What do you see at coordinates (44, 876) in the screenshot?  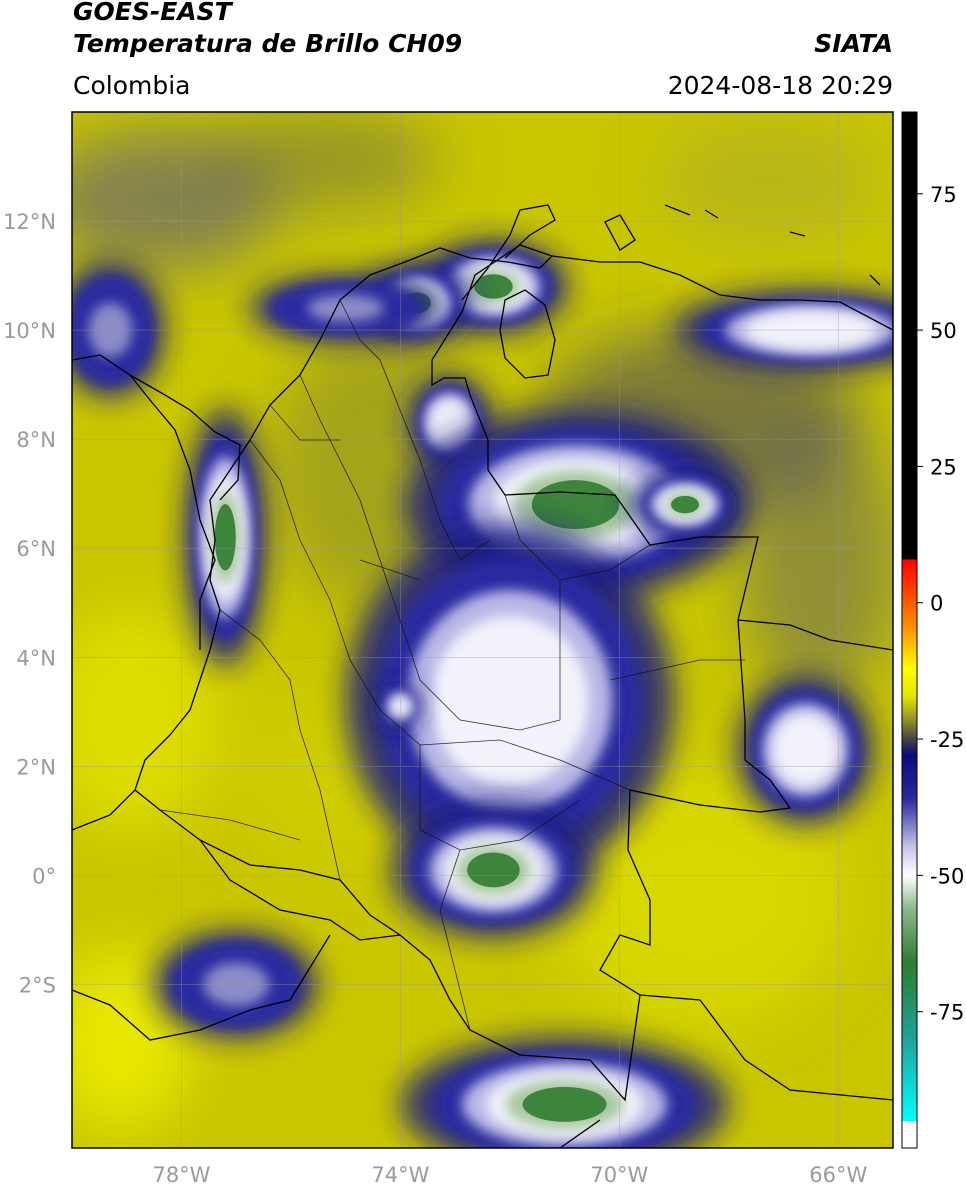 I see `lat-tick-label: 0°` at bounding box center [44, 876].